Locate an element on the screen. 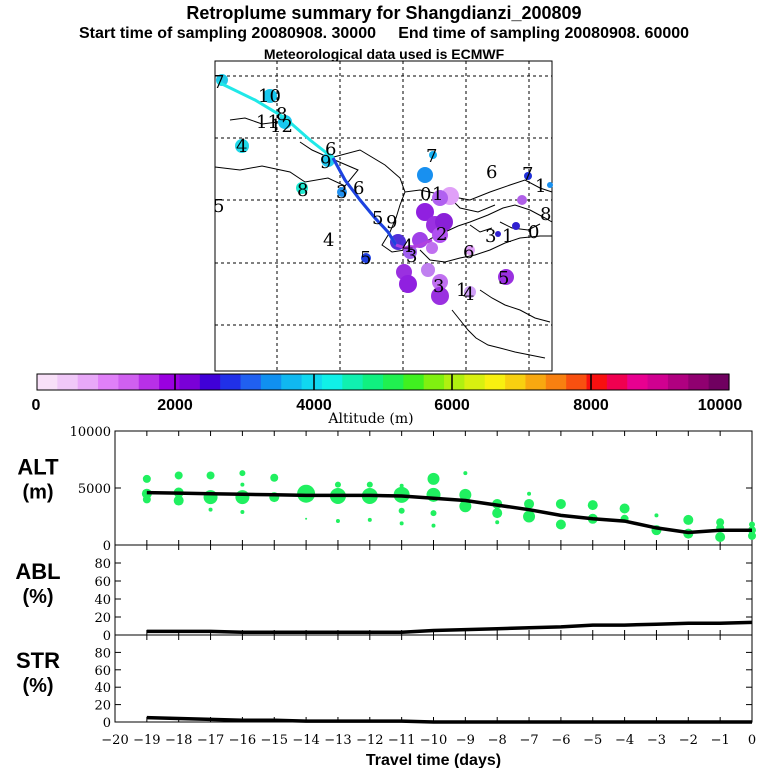  panel-yunit: (%) is located at coordinates (37, 686).